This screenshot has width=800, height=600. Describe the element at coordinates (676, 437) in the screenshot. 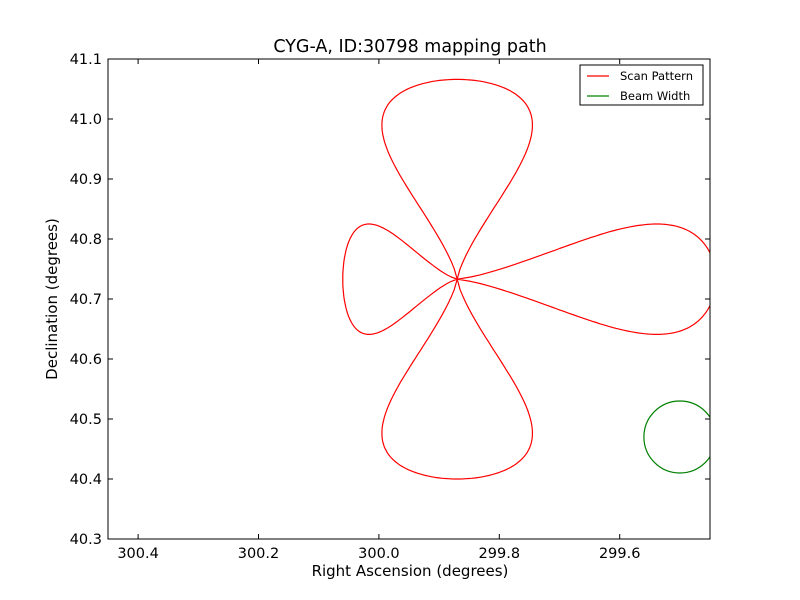

I see `beam-width-circle` at that location.